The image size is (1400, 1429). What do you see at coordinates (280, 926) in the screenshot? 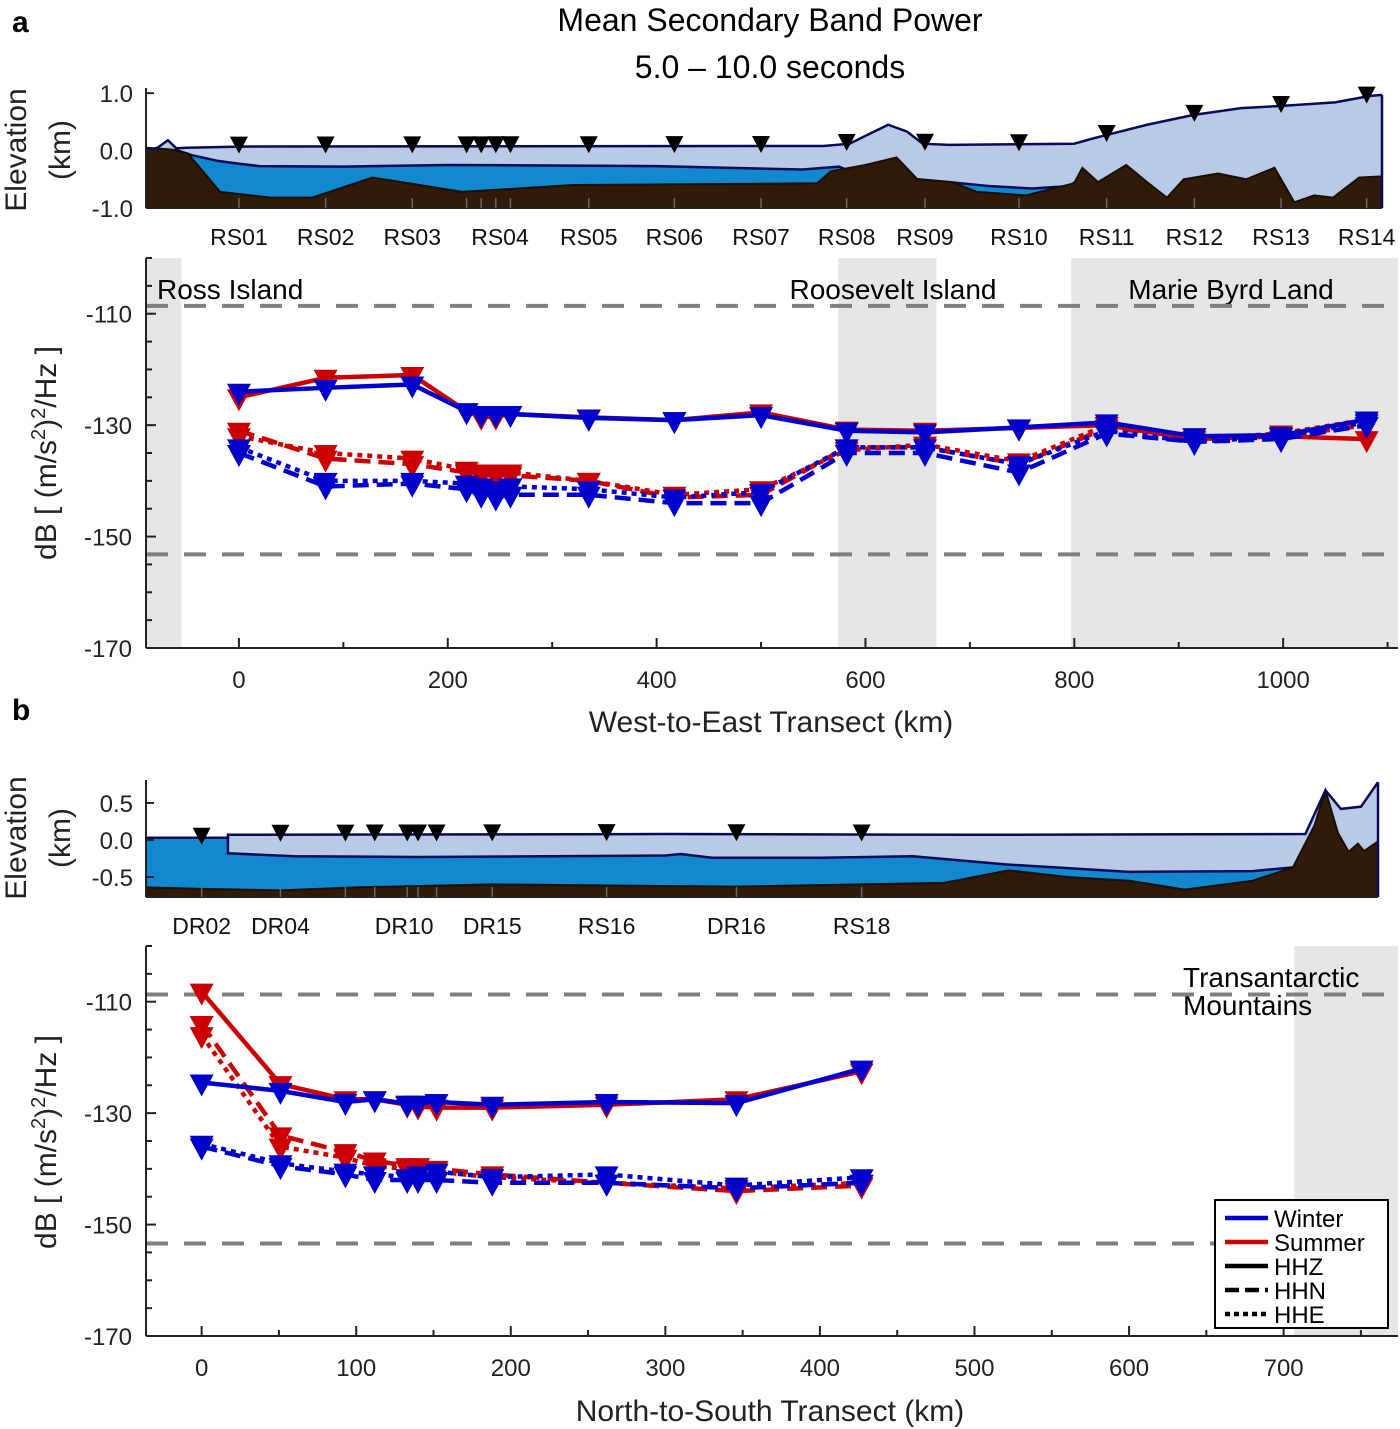
I see `station-label: DR04` at bounding box center [280, 926].